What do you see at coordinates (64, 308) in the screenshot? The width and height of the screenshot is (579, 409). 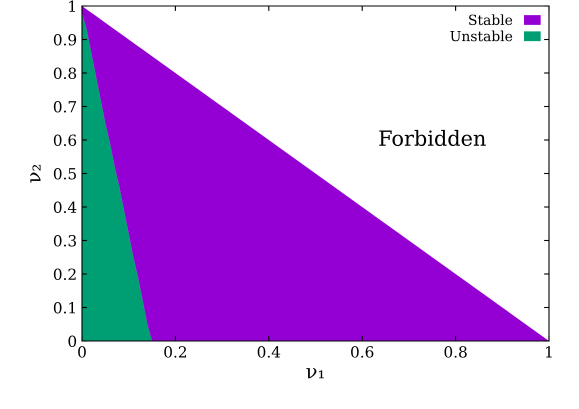 I see `y-tick-label: 0.1` at bounding box center [64, 308].